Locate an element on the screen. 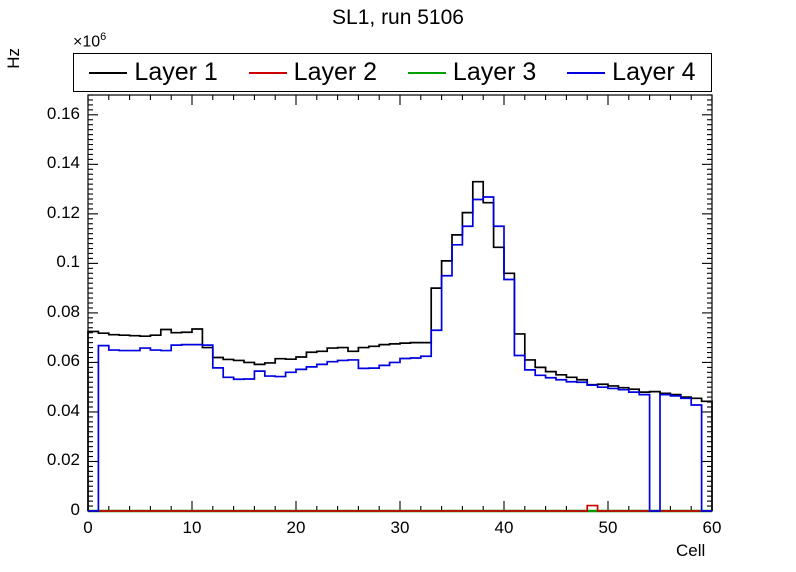  y-axis-exponent-base: ×10 is located at coordinates (87, 42).